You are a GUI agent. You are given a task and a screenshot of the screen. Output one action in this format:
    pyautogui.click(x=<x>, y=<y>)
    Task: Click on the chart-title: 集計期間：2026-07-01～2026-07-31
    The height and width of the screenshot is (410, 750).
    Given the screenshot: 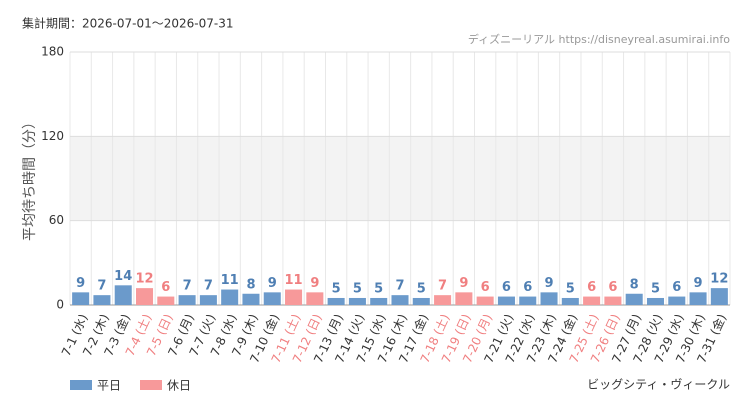 What is the action you would take?
    pyautogui.click(x=127, y=23)
    